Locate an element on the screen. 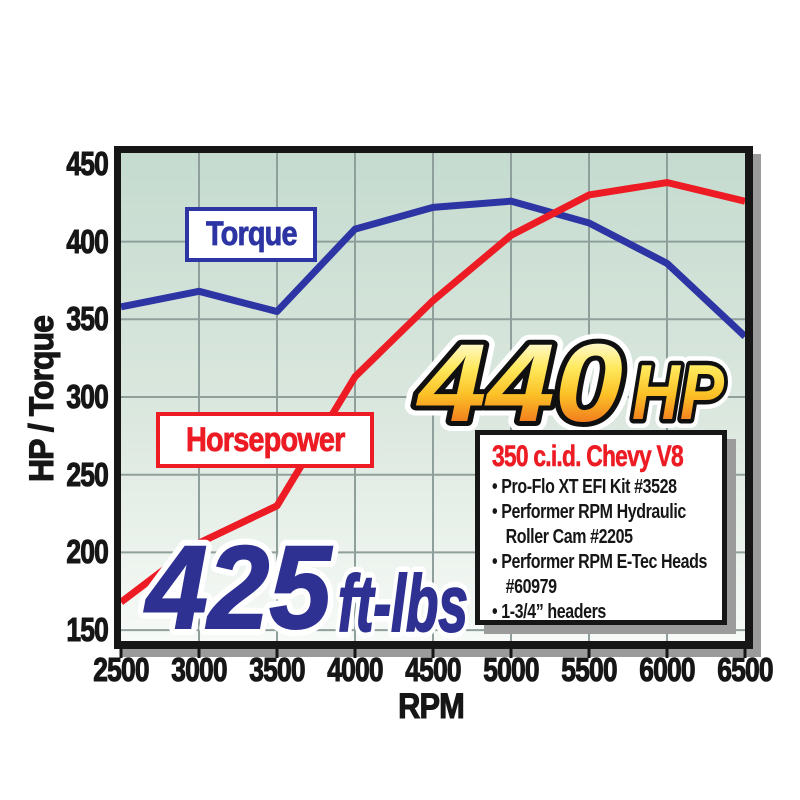 The width and height of the screenshot is (800, 800). engine-spec-item: • 1-3/4” headers is located at coordinates (549, 612).